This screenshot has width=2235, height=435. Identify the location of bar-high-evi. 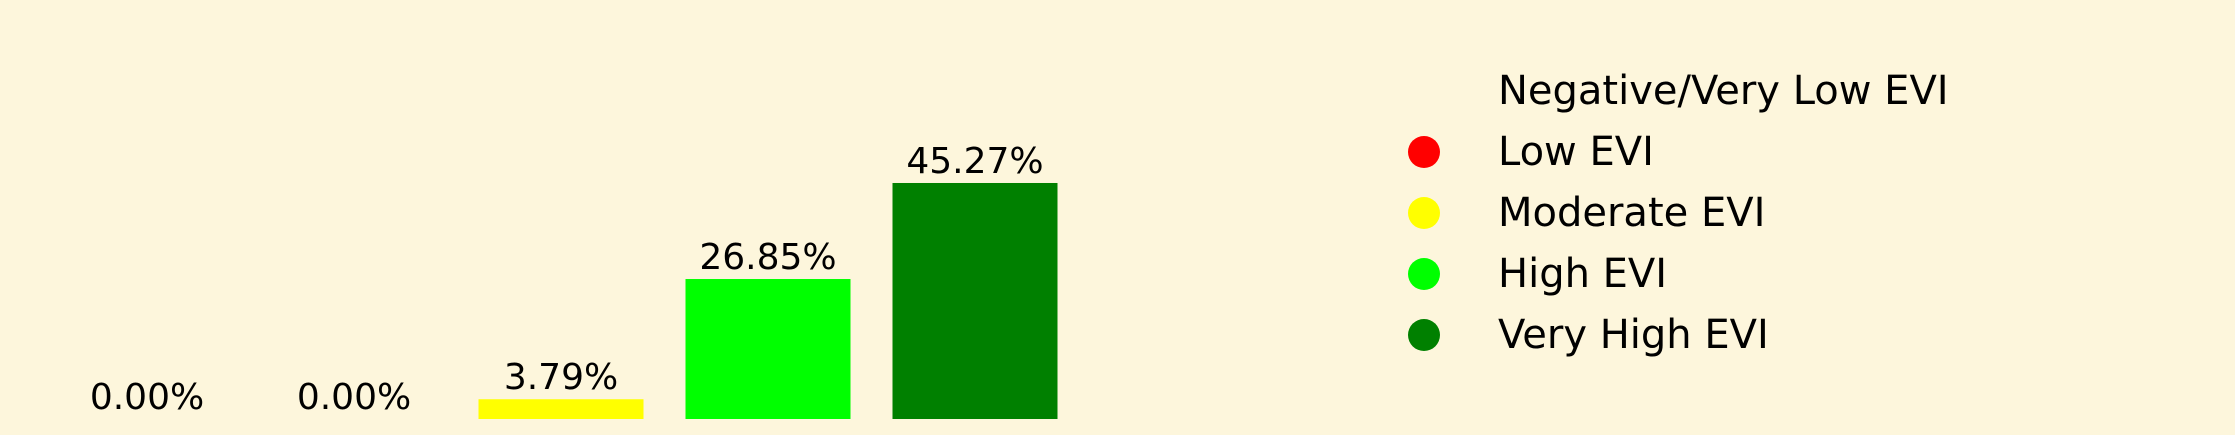
(768, 349).